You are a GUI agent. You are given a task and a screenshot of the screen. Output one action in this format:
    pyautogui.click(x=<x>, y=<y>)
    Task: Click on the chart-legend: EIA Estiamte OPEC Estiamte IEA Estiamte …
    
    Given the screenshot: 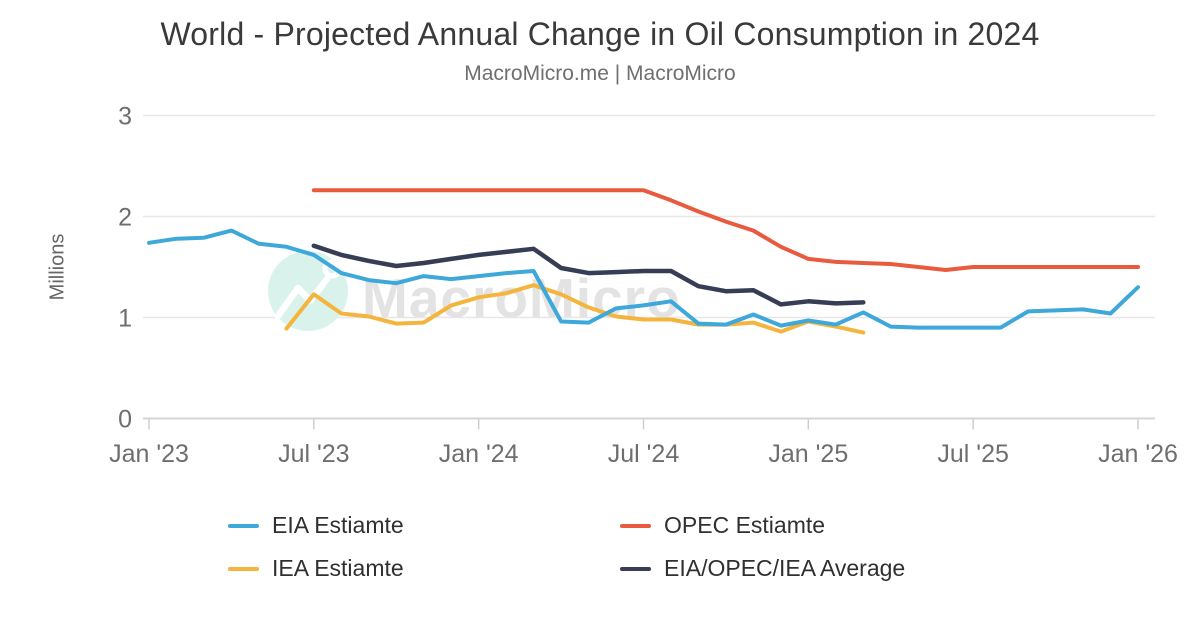 What is the action you would take?
    pyautogui.click(x=566, y=547)
    